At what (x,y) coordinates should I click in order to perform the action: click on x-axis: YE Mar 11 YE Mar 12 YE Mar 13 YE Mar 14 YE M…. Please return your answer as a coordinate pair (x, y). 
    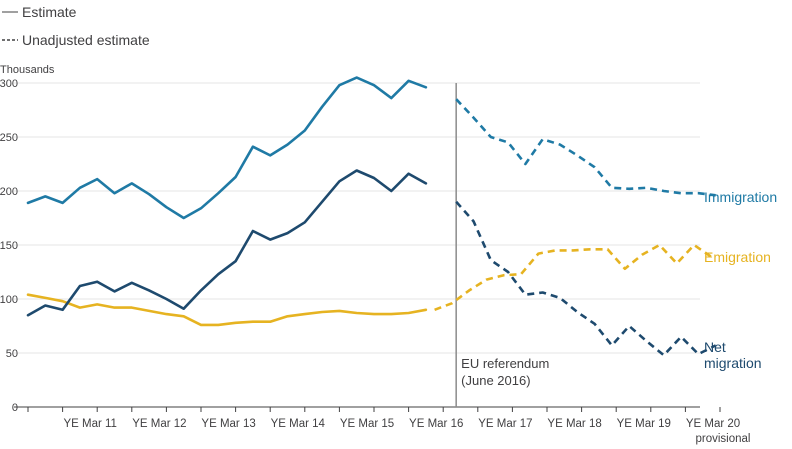
    Looking at the image, I should click on (382, 425).